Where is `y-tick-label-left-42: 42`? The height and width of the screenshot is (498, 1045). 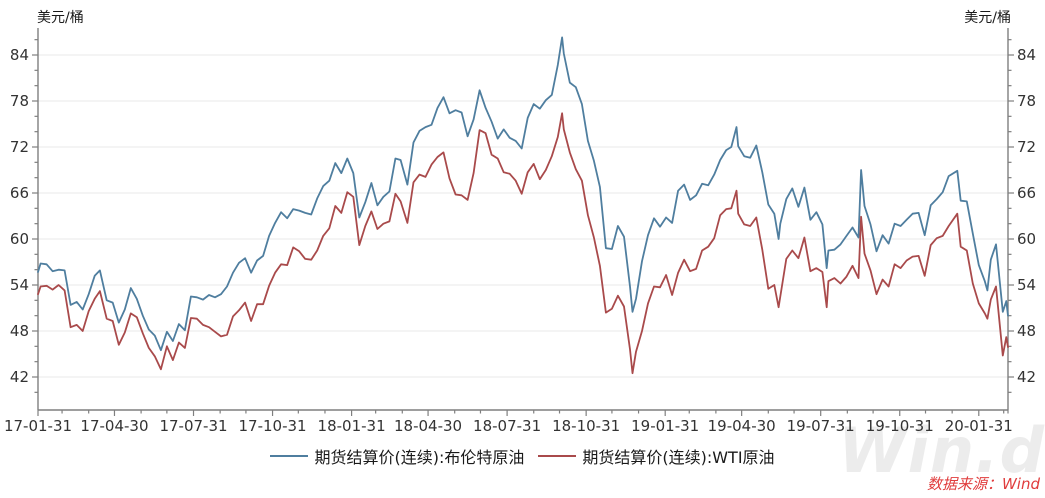 y-tick-label-left-42: 42 is located at coordinates (19, 377).